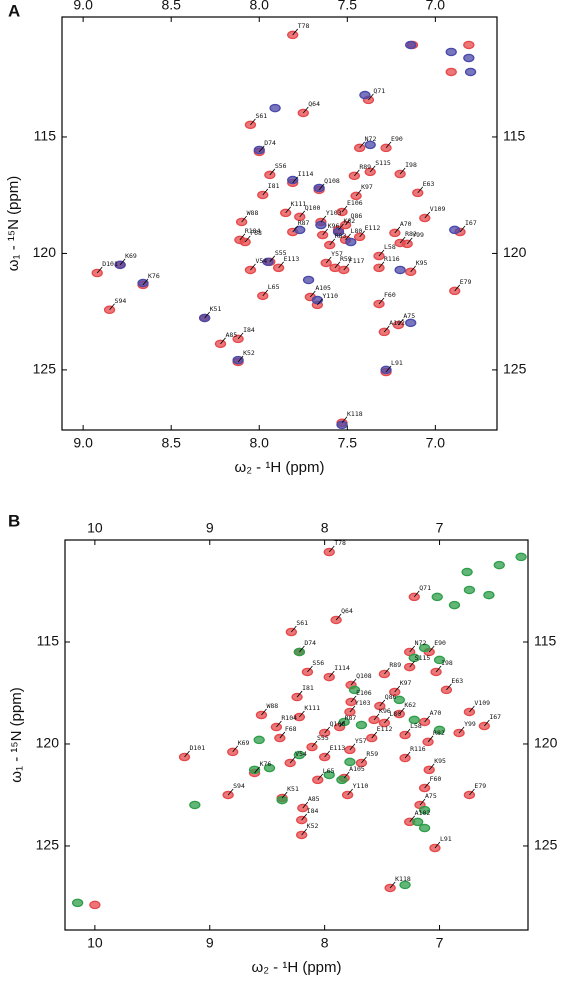 The image size is (567, 982). I want to click on peak-label: K96, so click(334, 226).